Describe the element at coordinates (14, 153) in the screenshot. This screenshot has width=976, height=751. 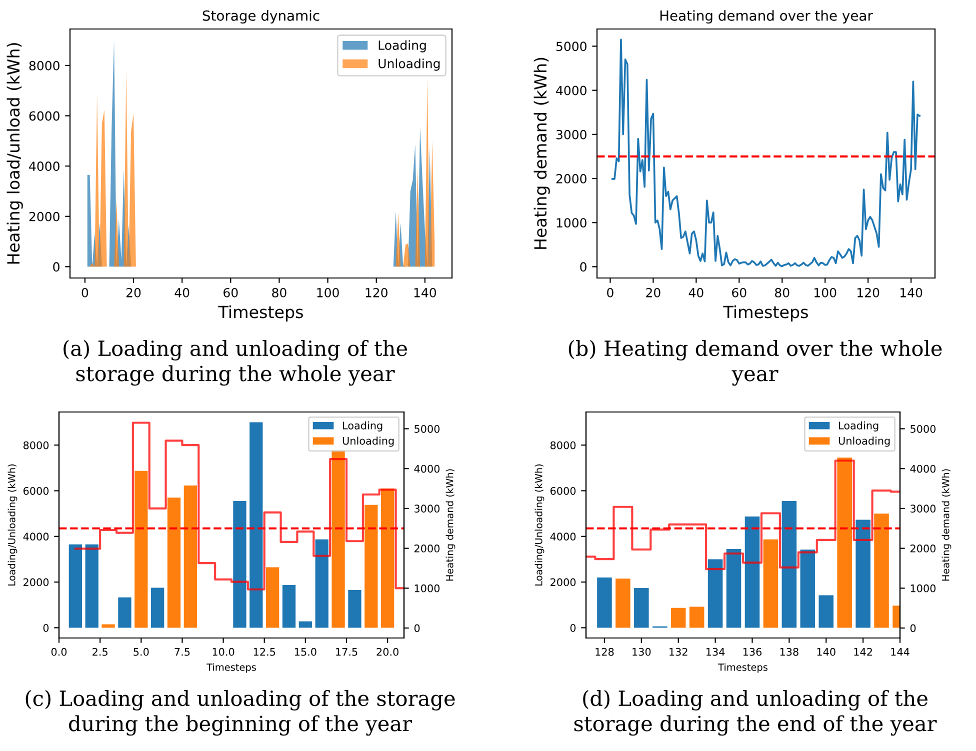
I see `y-axis-title: Heating load/unload (kWh)` at that location.